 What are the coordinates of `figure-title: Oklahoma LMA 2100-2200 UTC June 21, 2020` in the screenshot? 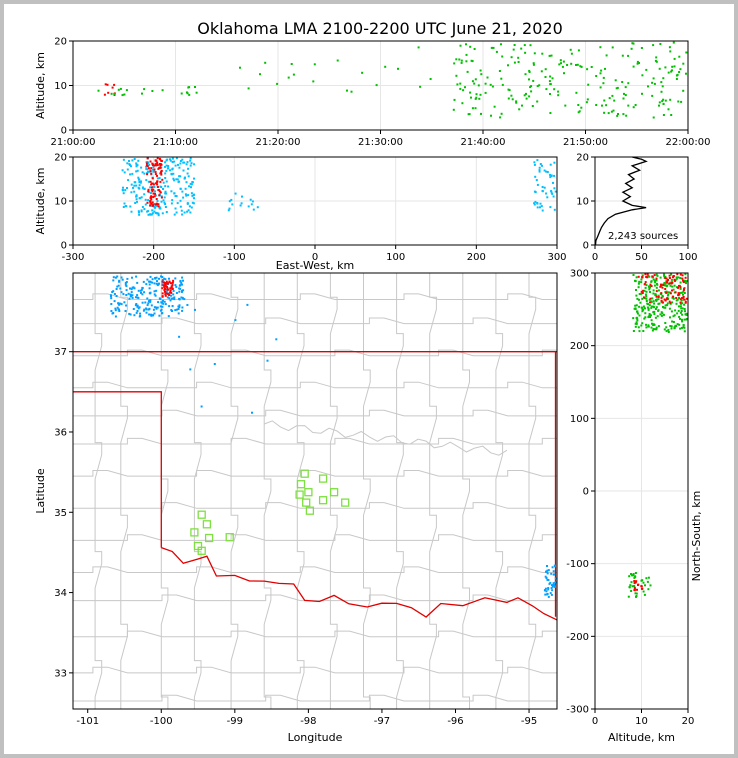 It's located at (380, 28).